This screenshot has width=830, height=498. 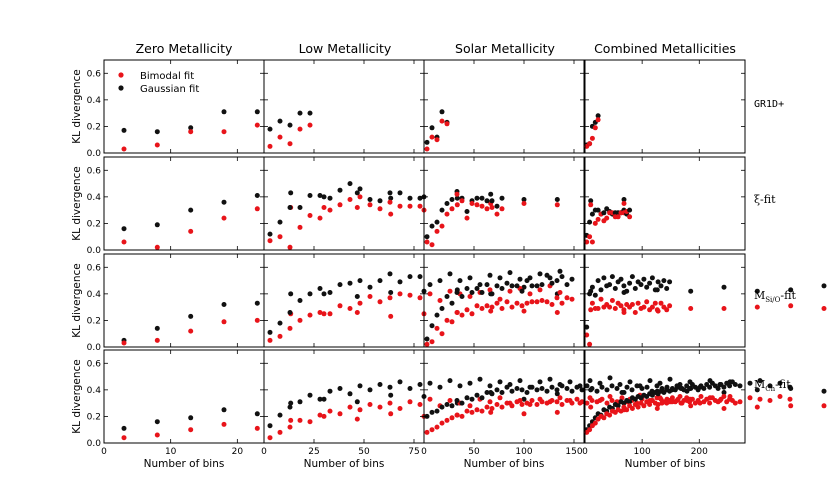 I want to click on column-title-3: Combined Metallicities, so click(x=665, y=48).